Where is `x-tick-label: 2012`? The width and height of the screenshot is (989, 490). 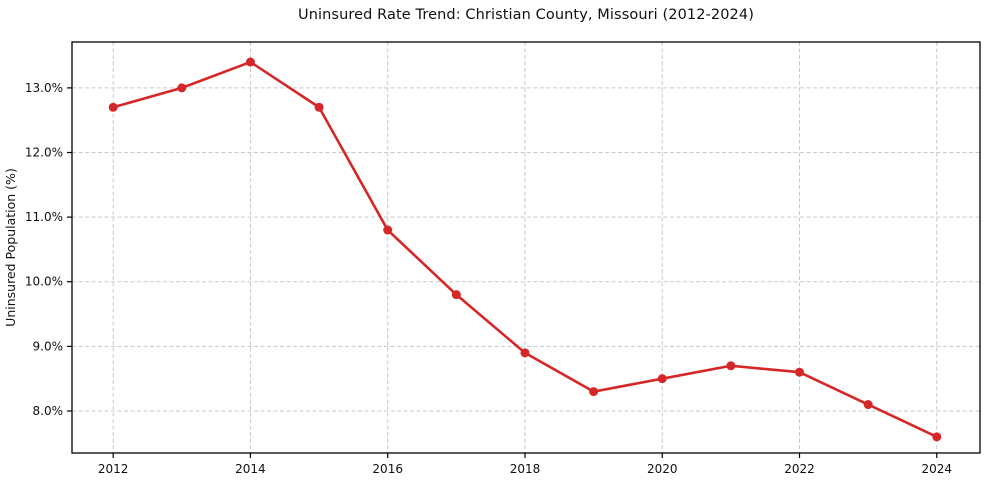 x-tick-label: 2012 is located at coordinates (113, 469).